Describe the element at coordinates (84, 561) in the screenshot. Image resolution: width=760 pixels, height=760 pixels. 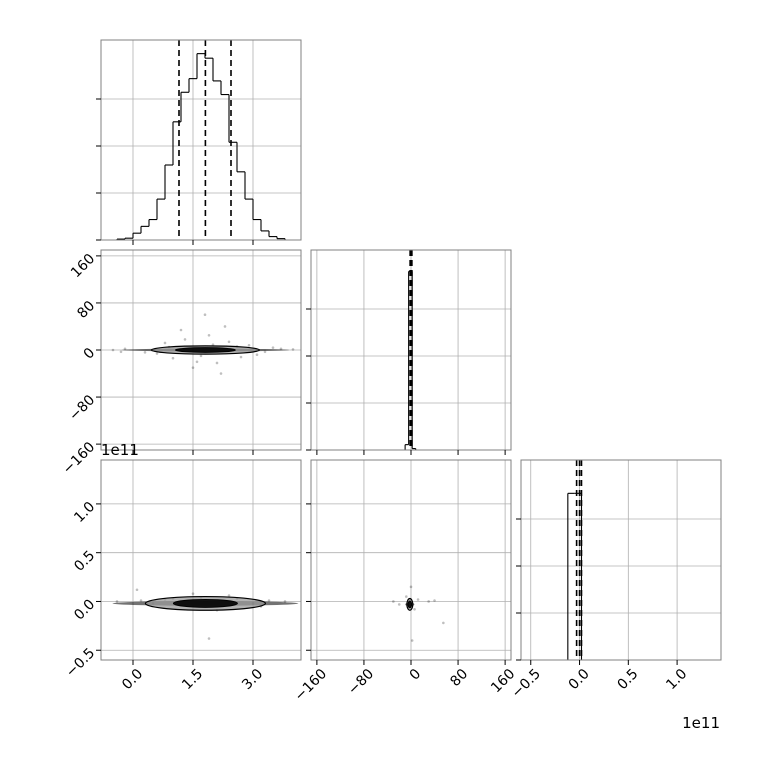
I see `y-tick-label: 0.5` at that location.